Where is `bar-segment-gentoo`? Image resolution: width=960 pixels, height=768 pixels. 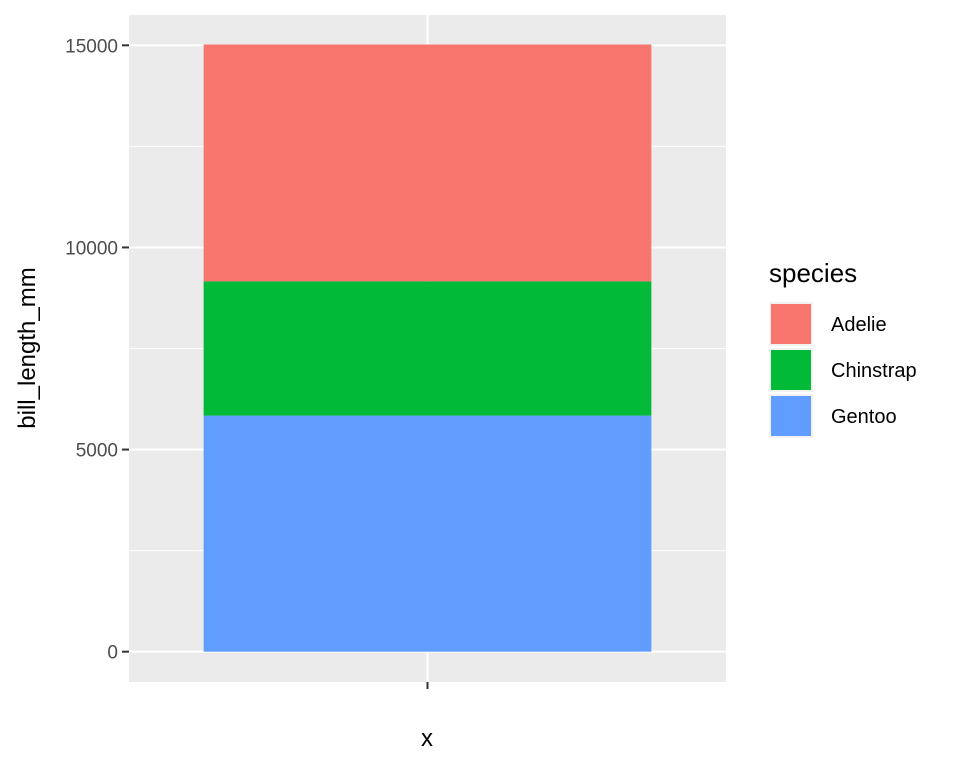
bar-segment-gentoo is located at coordinates (427, 533).